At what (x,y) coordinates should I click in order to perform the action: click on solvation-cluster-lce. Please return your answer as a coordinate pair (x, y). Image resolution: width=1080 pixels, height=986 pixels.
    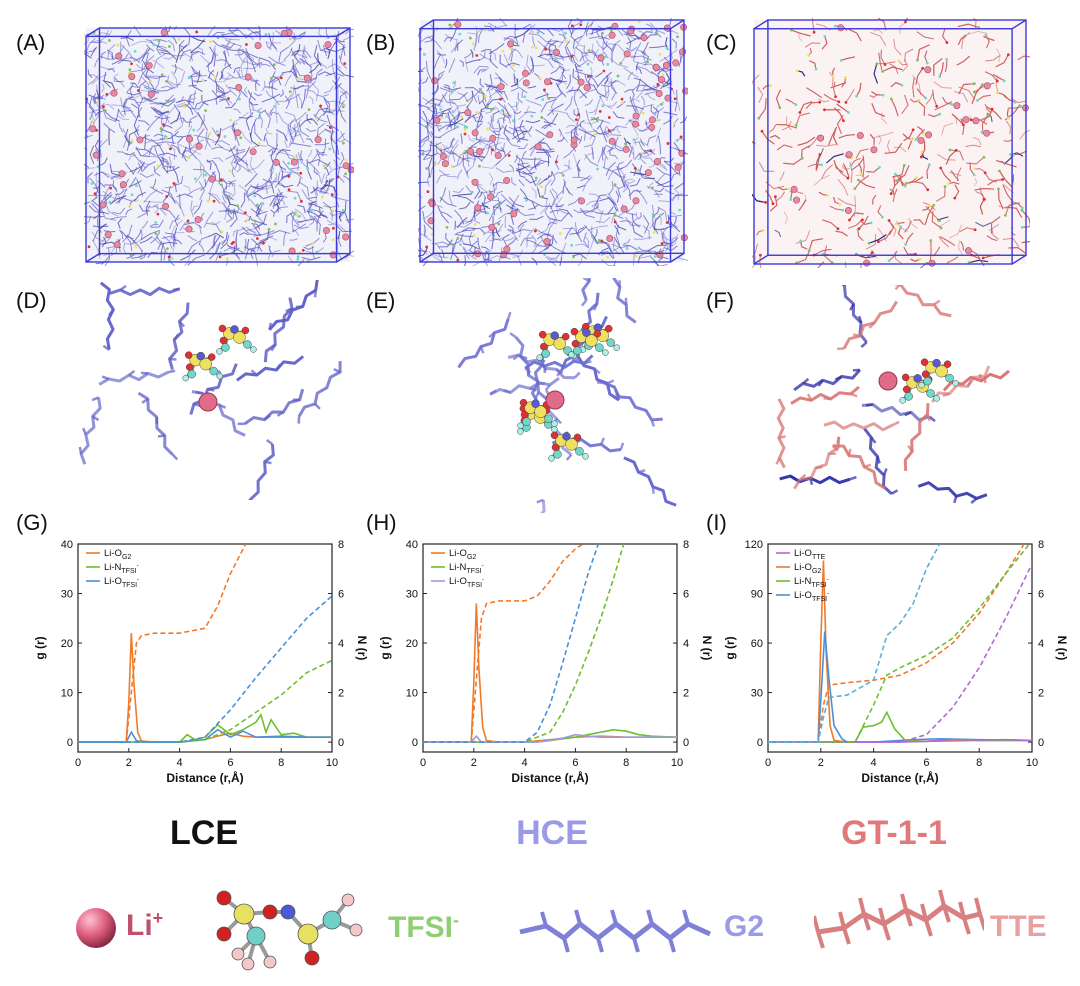
    Looking at the image, I should click on (200, 390).